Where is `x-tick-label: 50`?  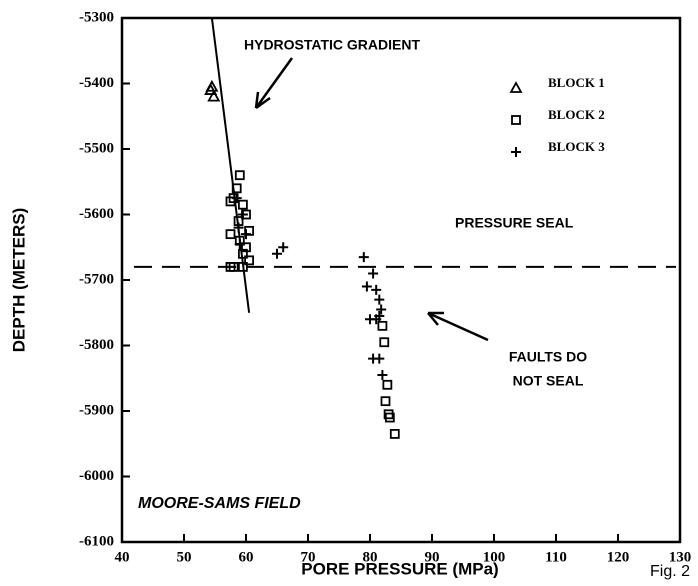
x-tick-label: 50 is located at coordinates (184, 557).